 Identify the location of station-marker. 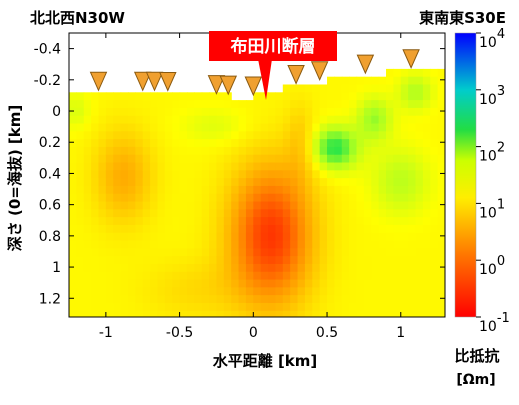
(216, 85).